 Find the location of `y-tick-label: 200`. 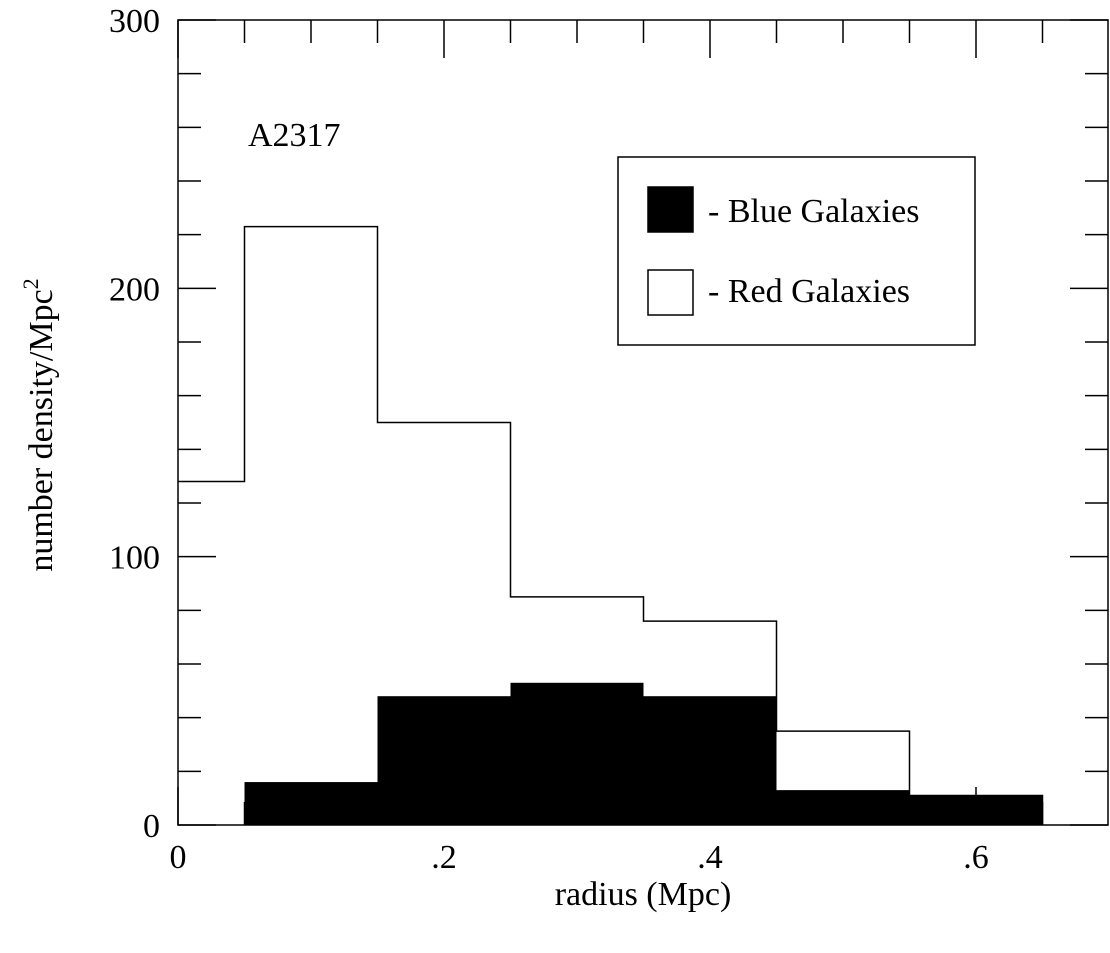

y-tick-label: 200 is located at coordinates (134, 289).